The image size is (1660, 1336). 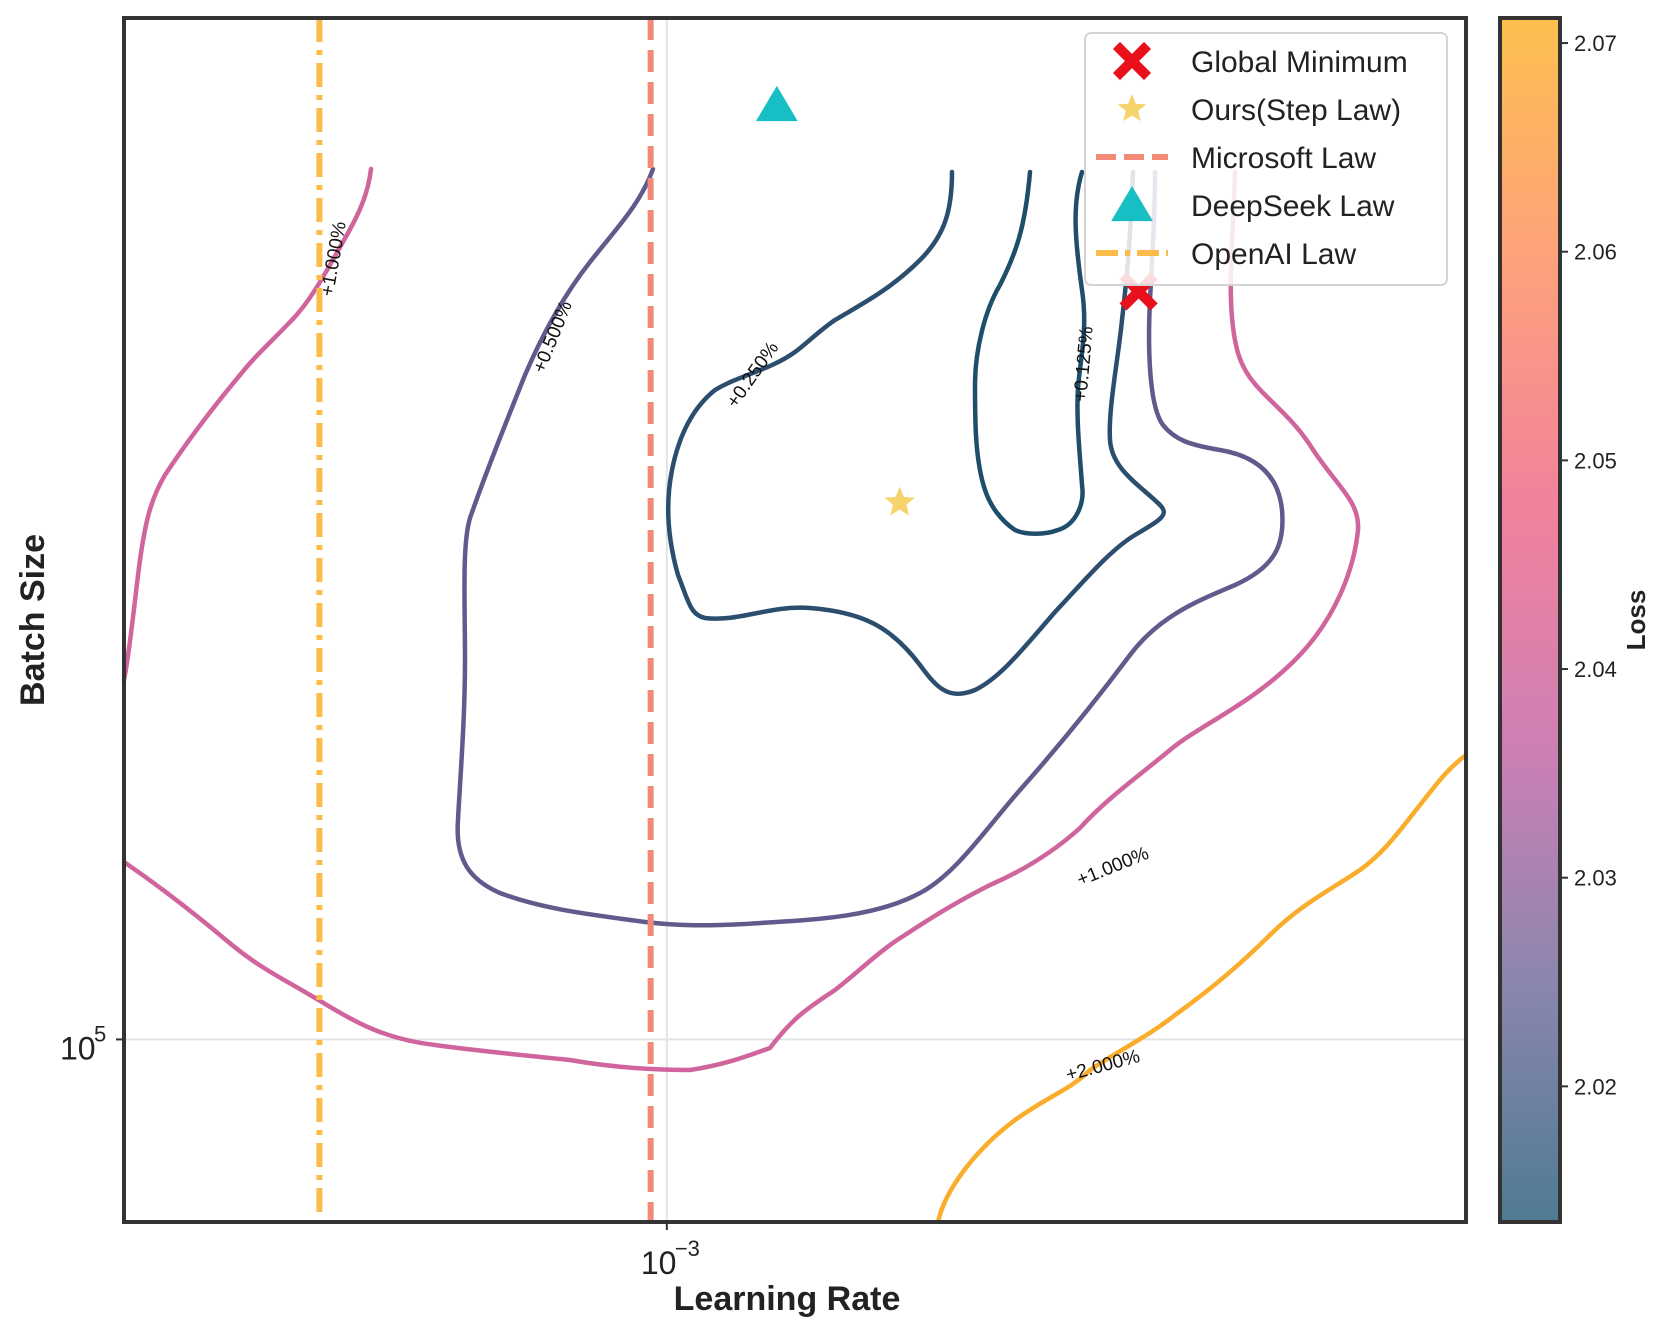 I want to click on colorbar-tick-label: 2.04, so click(x=1595, y=669).